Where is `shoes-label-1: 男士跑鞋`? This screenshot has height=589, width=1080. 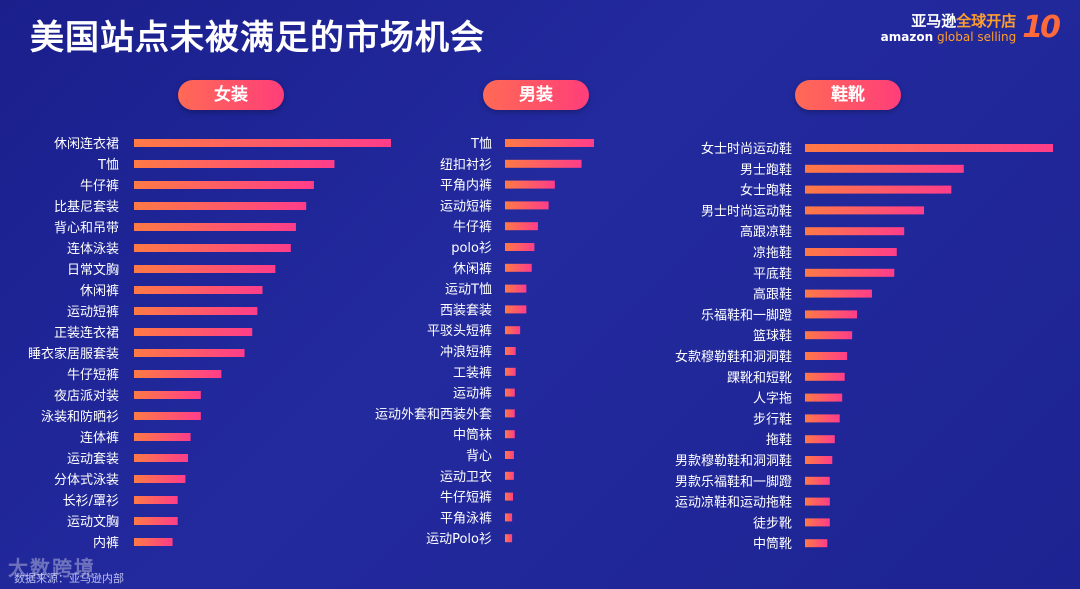
shoes-label-1: 男士跑鞋 is located at coordinates (766, 170).